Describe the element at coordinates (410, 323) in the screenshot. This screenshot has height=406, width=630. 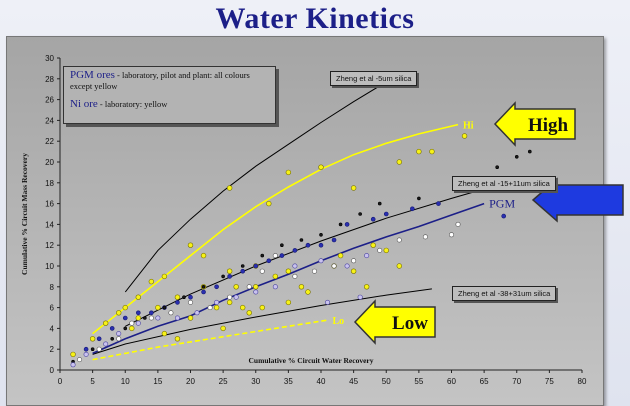
I see `callout-label-low: Low` at that location.